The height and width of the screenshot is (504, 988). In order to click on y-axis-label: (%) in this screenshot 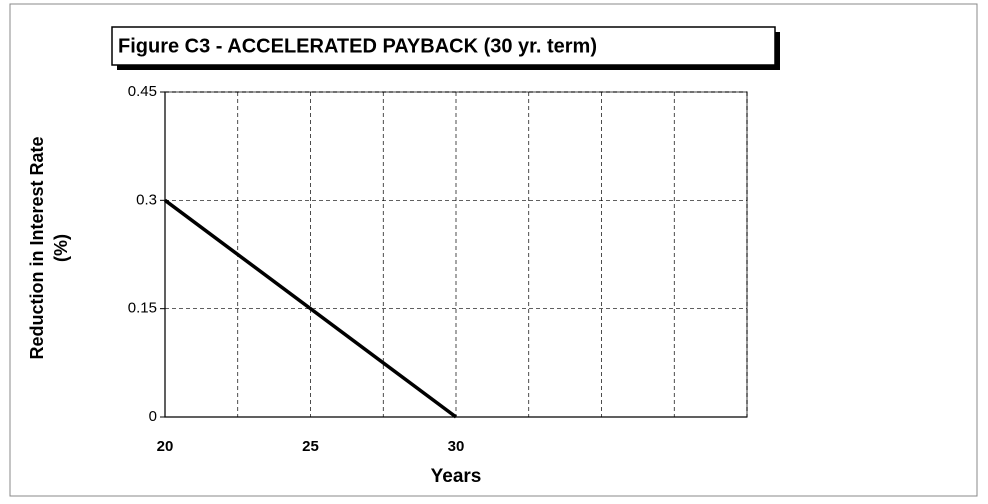, I will do `click(61, 248)`.